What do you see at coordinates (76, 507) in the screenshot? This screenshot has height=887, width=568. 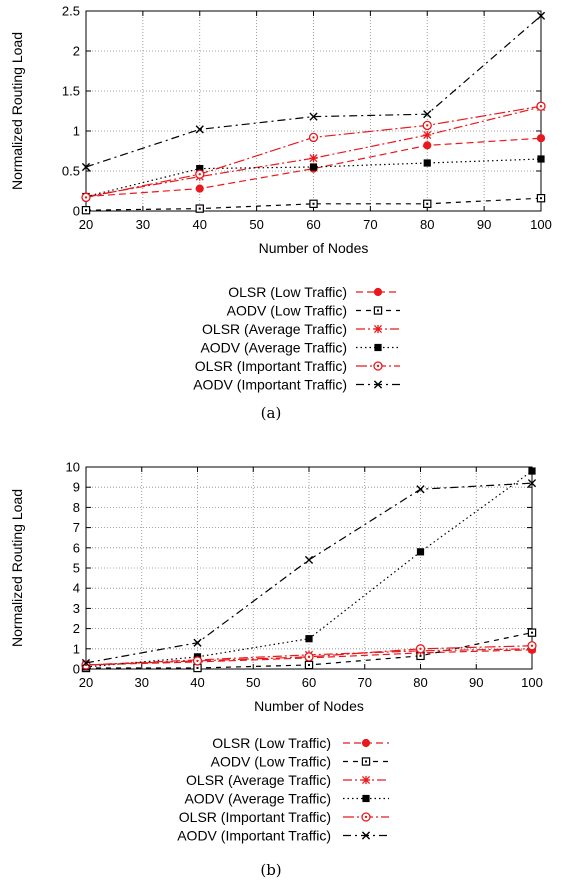 I see `chart-b-y-tick-label: 8` at bounding box center [76, 507].